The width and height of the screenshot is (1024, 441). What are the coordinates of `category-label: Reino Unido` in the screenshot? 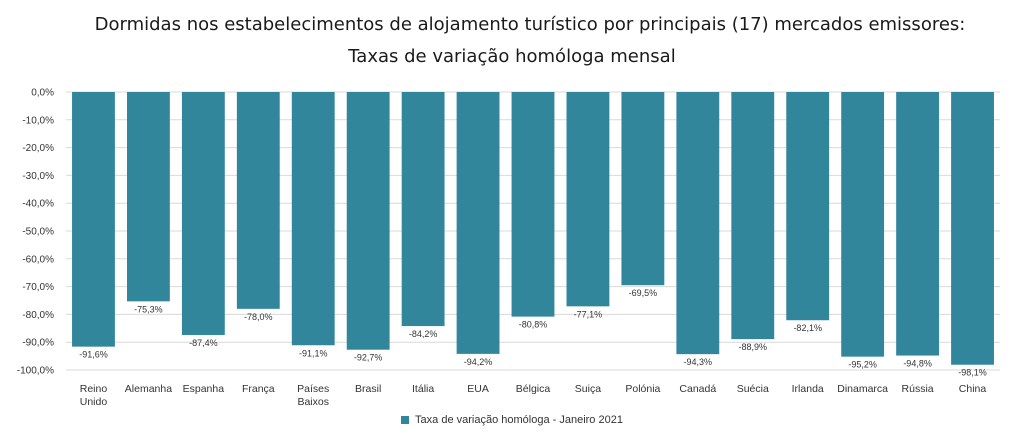 It's located at (94, 395).